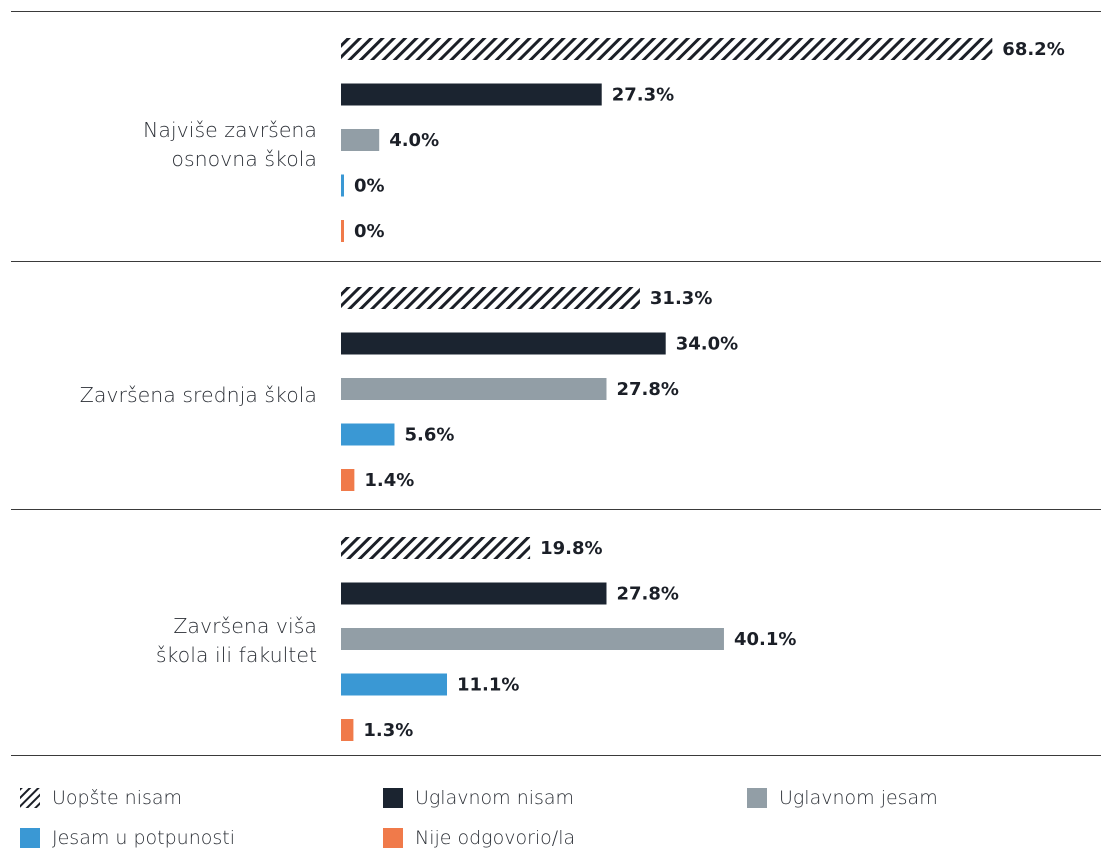 The image size is (1112, 855). What do you see at coordinates (488, 685) in the screenshot?
I see `bar-value-label: 11.1%` at bounding box center [488, 685].